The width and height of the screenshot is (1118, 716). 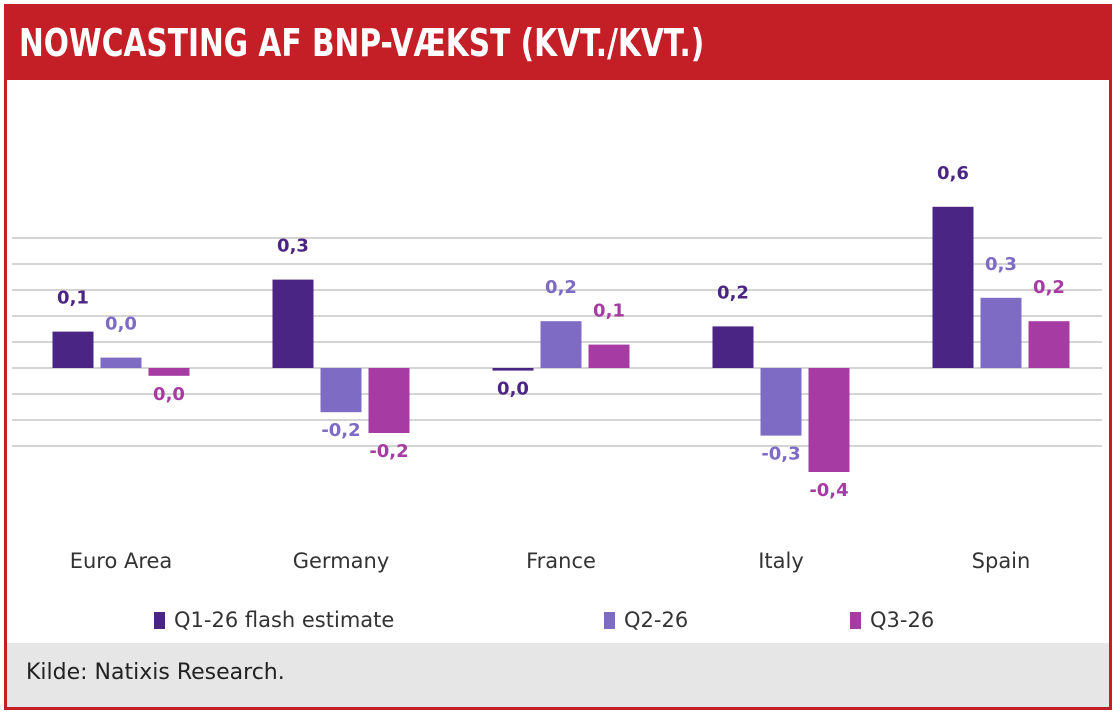 I want to click on legend-label: Q3-26, so click(x=902, y=620).